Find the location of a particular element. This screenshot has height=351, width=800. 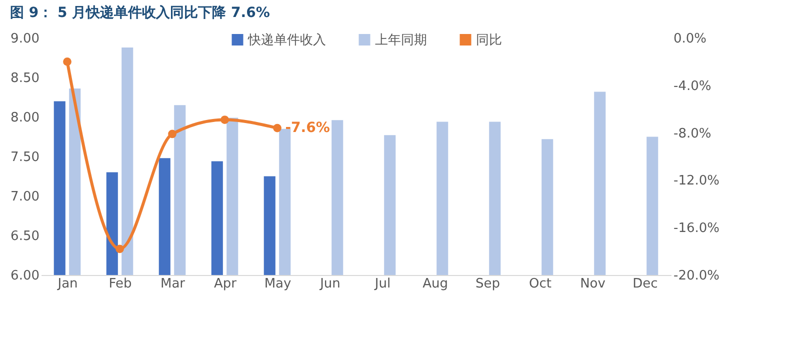

x-tick-label: Aug is located at coordinates (435, 284).